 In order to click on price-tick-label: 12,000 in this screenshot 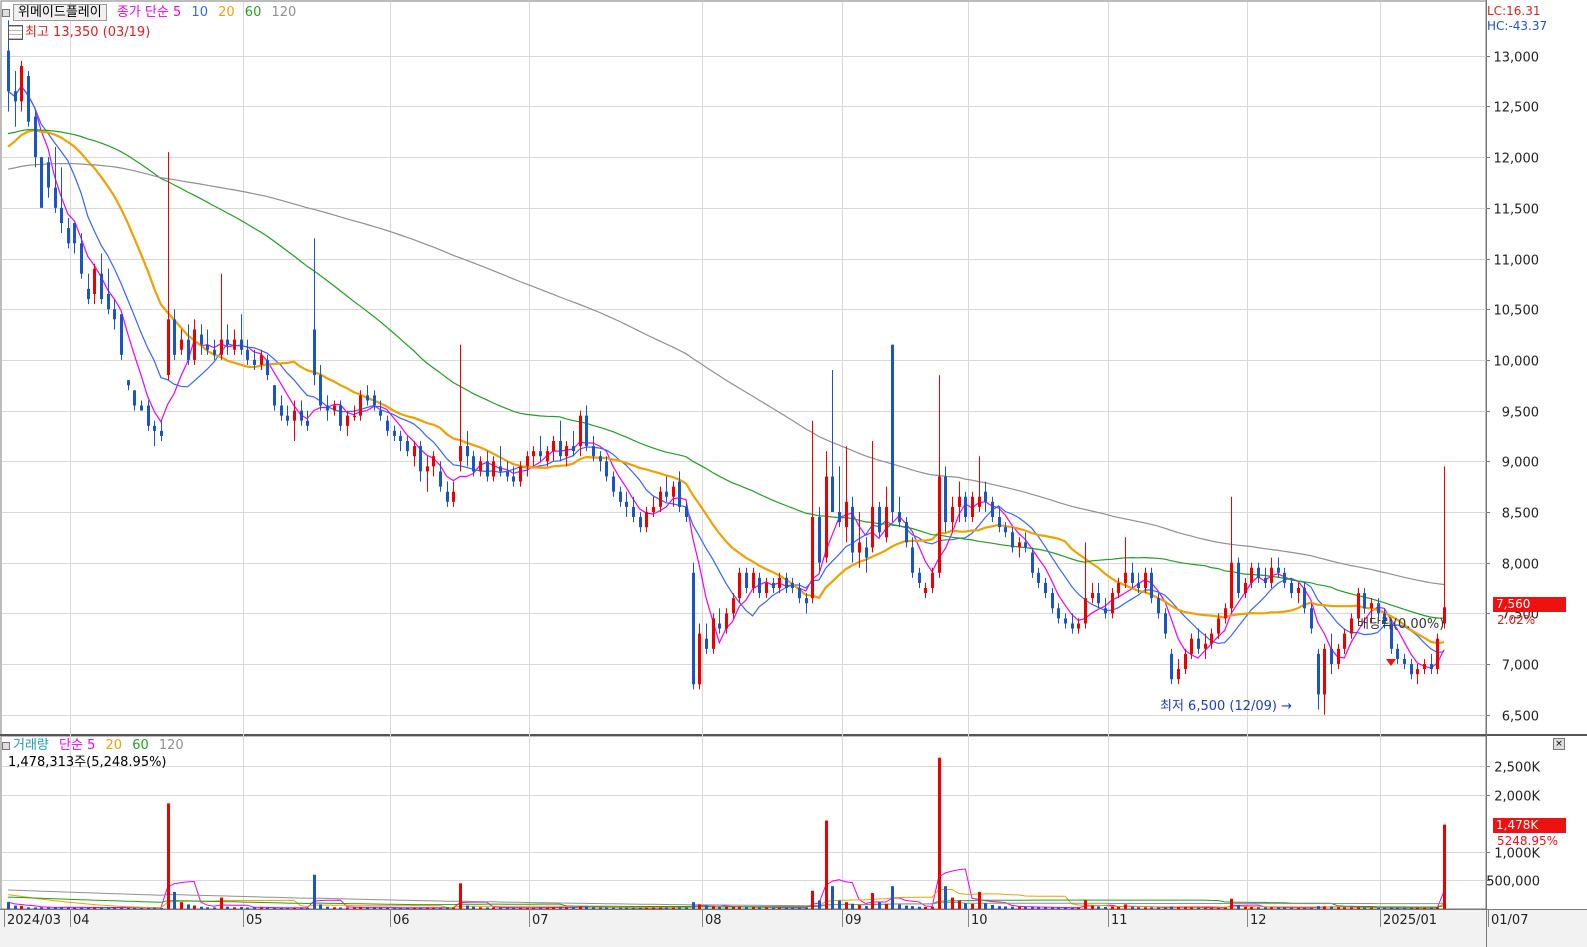, I will do `click(1517, 159)`.